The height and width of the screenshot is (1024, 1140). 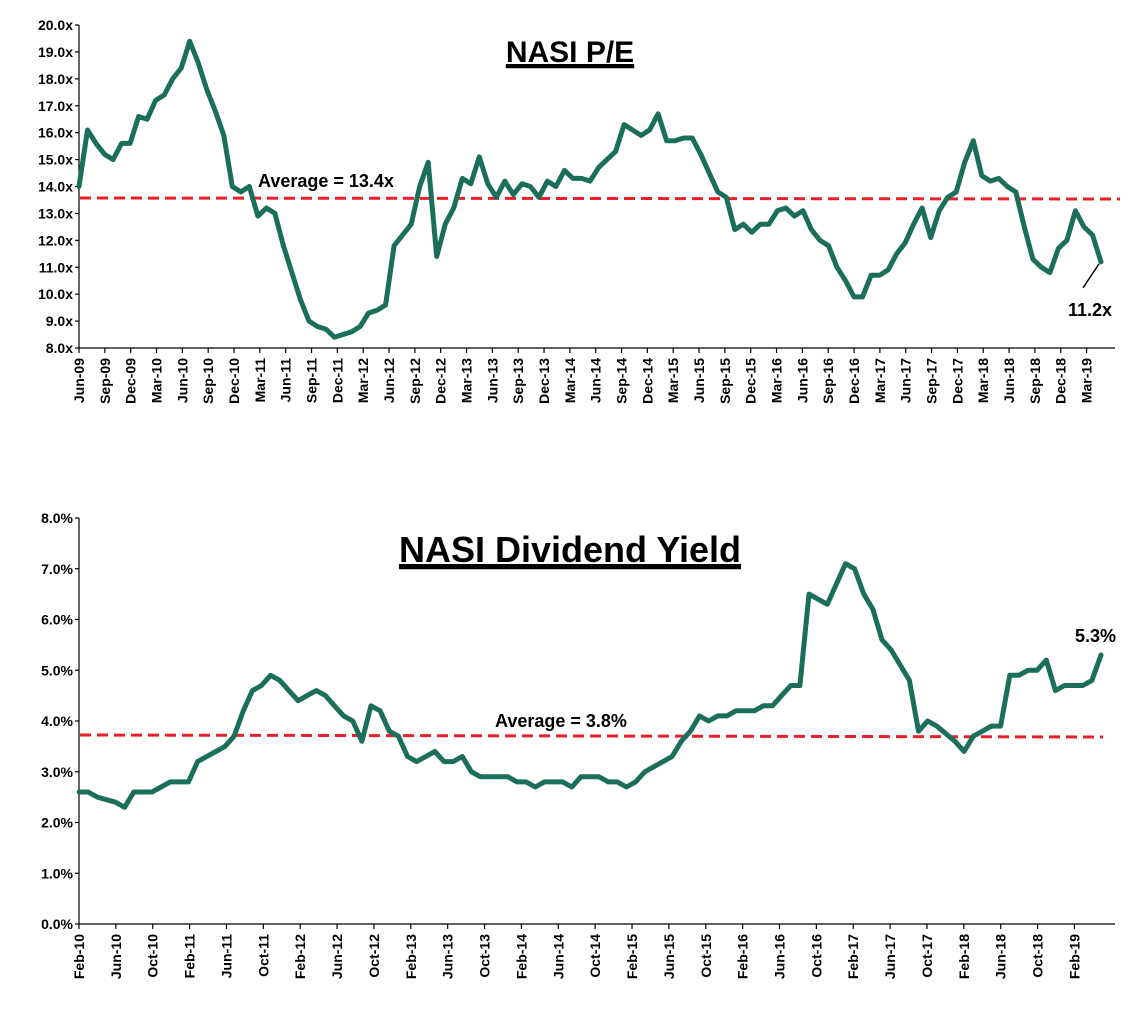 I want to click on x-tick-label: Feb-18, so click(x=964, y=956).